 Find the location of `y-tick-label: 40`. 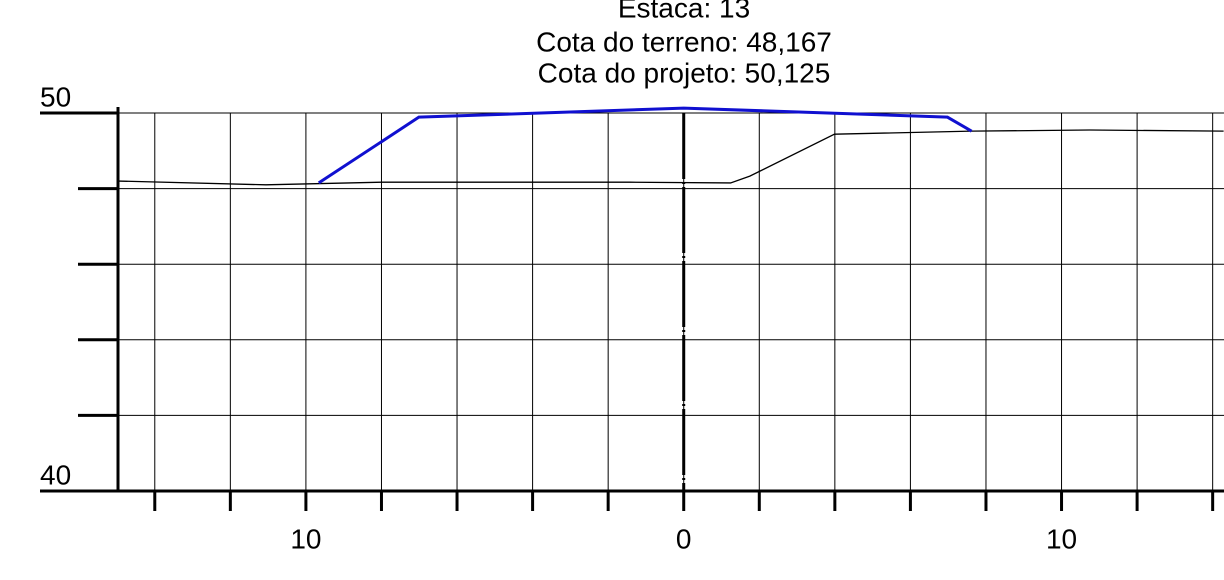

y-tick-label: 40 is located at coordinates (55, 474).